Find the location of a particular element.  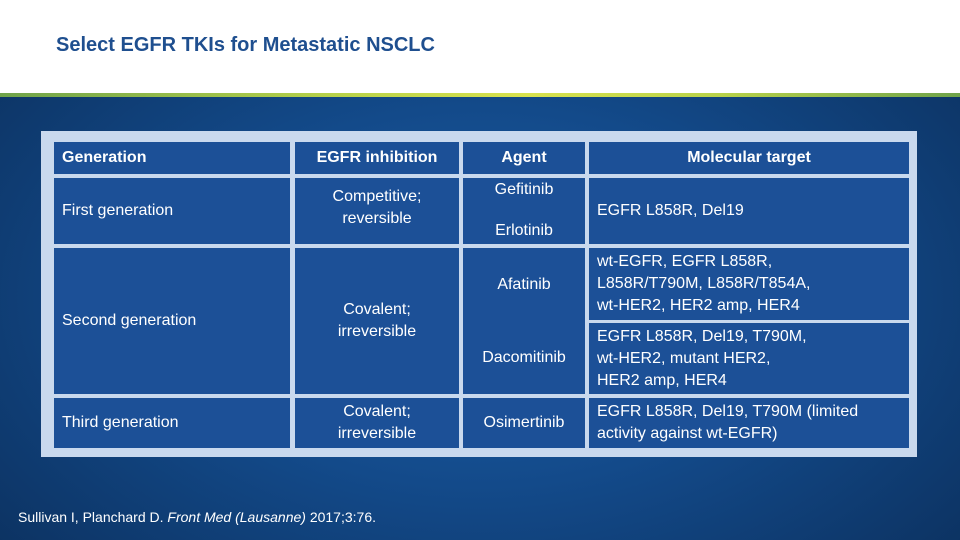

row3-inhibition-line1: Covalent; is located at coordinates (377, 411).